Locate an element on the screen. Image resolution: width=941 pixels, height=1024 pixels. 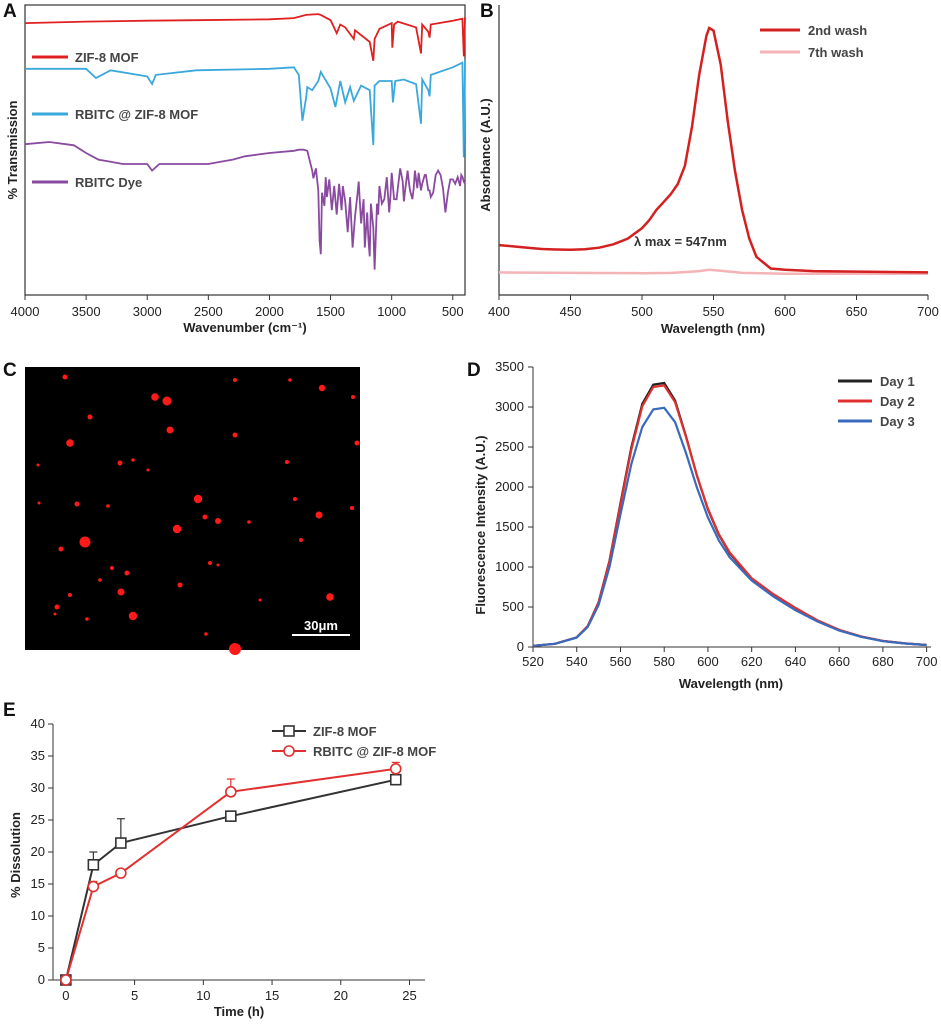
series-line-2nd-wash is located at coordinates (713, 150).